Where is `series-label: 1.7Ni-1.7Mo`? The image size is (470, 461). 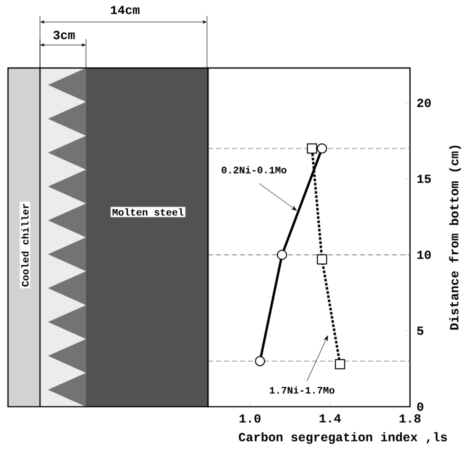
series-label: 1.7Ni-1.7Mo is located at coordinates (302, 390).